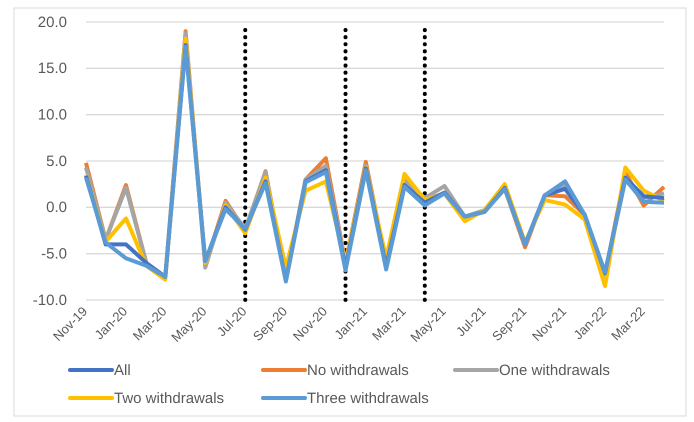 The height and width of the screenshot is (422, 694). What do you see at coordinates (56, 207) in the screenshot?
I see `y-tick-label: 0.0` at bounding box center [56, 207].